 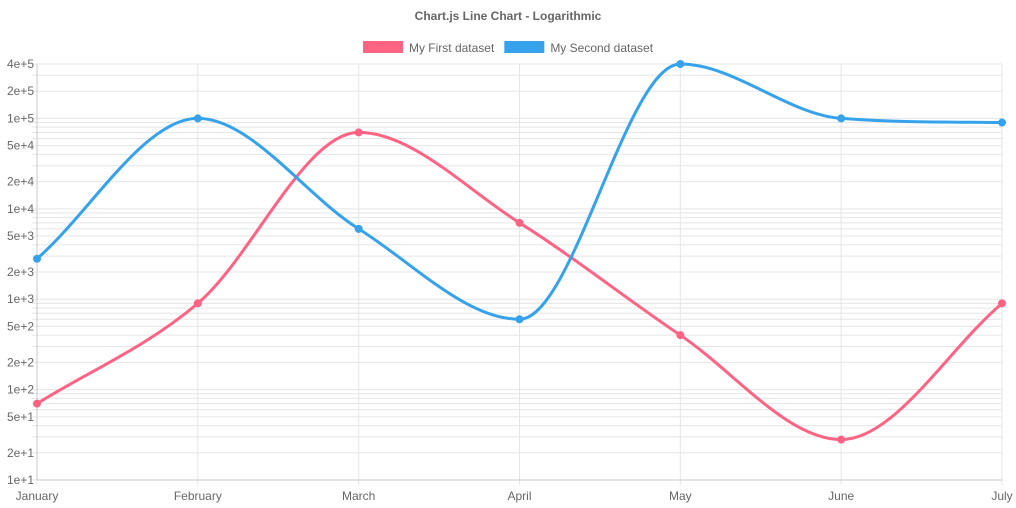 I want to click on y-tick-label: 5e+1, so click(x=20, y=417).